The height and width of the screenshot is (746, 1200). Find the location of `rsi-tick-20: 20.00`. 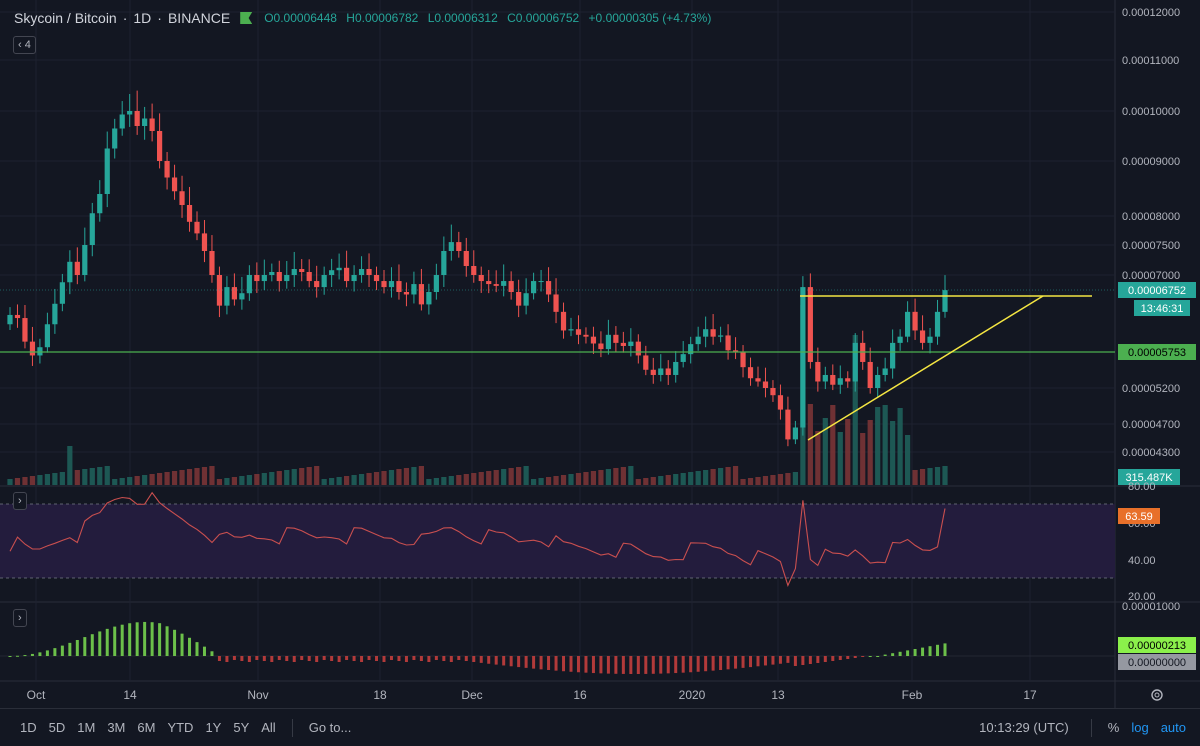

rsi-tick-20: 20.00 is located at coordinates (1142, 597).